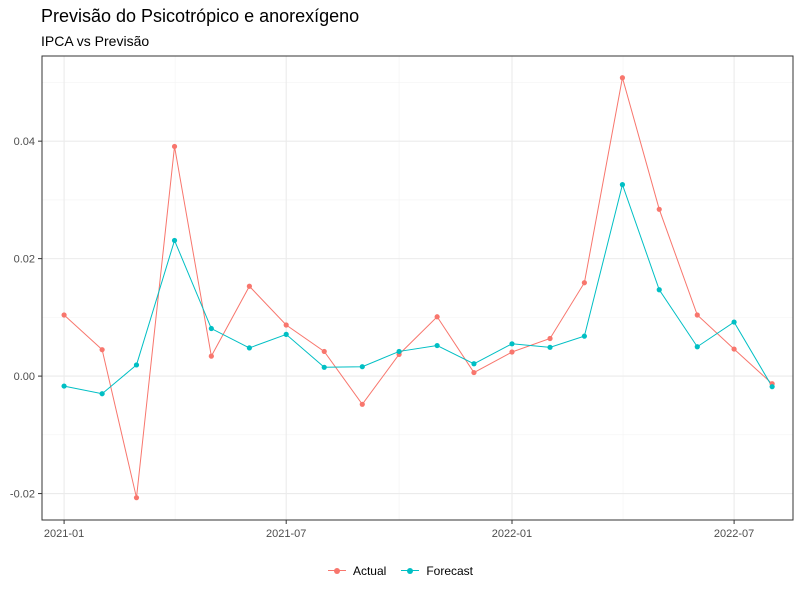 The width and height of the screenshot is (800, 600). Describe the element at coordinates (512, 534) in the screenshot. I see `x-tick-label: 2022-01` at that location.